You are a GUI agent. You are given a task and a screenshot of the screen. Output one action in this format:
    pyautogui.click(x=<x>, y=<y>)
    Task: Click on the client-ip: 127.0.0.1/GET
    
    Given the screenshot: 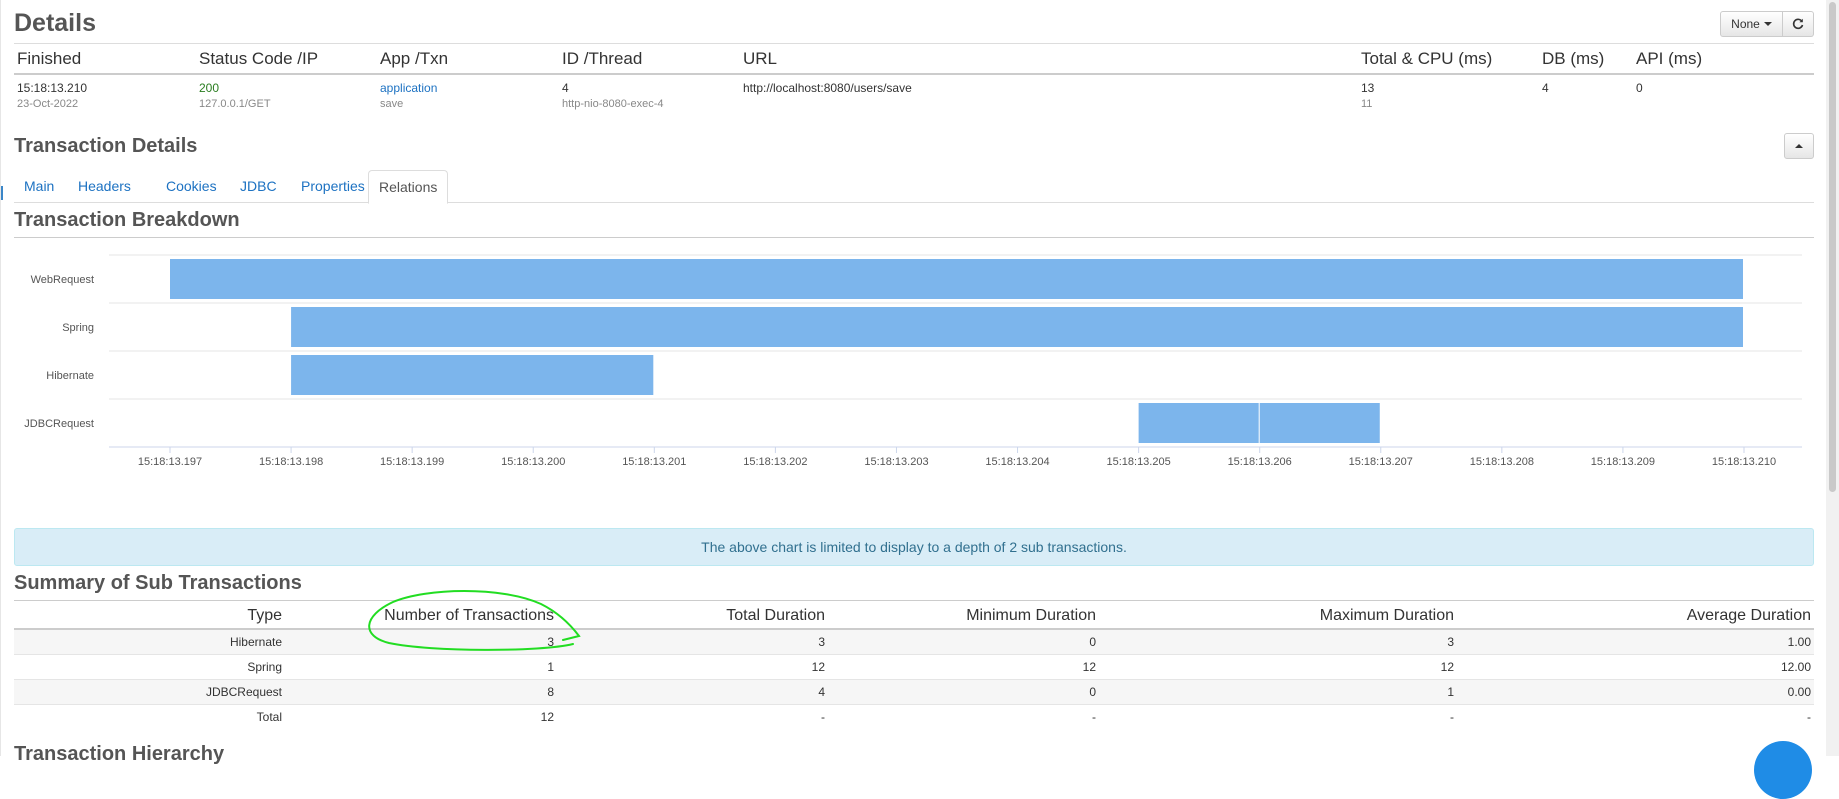 What is the action you would take?
    pyautogui.click(x=235, y=104)
    